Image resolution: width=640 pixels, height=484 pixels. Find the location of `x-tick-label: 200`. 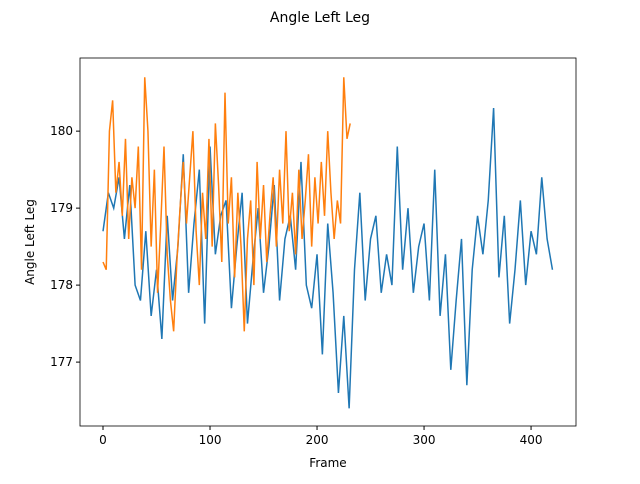

x-tick-label: 200 is located at coordinates (317, 440).